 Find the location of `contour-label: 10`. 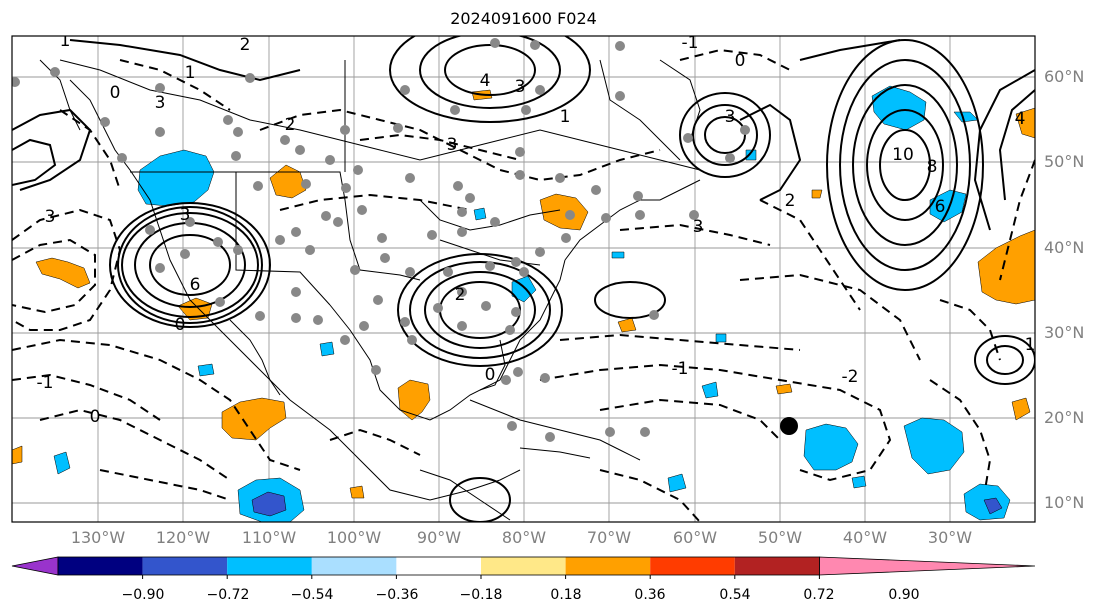

contour-label: 10 is located at coordinates (903, 155).